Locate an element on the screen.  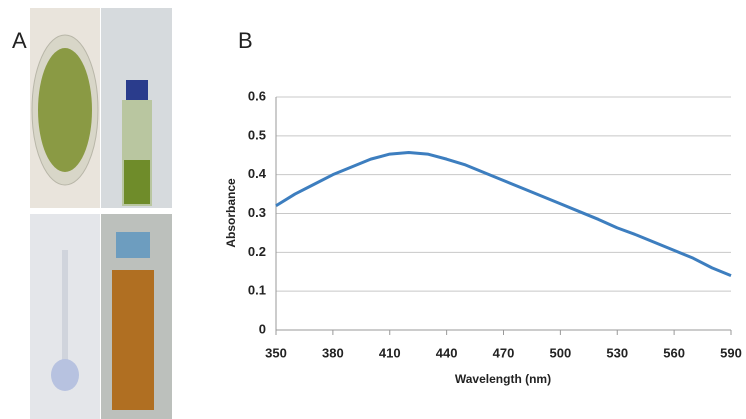
x-tick-label: 560 is located at coordinates (674, 352).